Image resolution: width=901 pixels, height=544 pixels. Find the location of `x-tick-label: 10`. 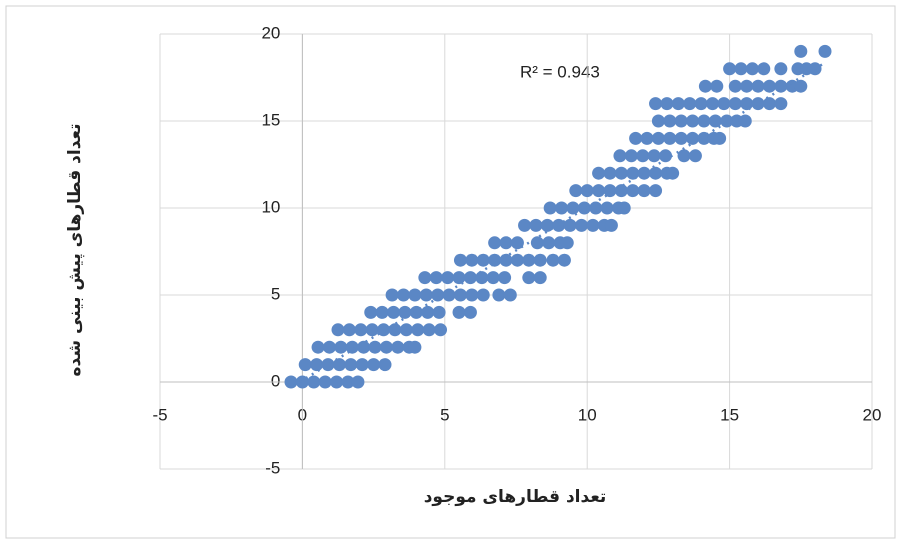

x-tick-label: 10 is located at coordinates (587, 414).